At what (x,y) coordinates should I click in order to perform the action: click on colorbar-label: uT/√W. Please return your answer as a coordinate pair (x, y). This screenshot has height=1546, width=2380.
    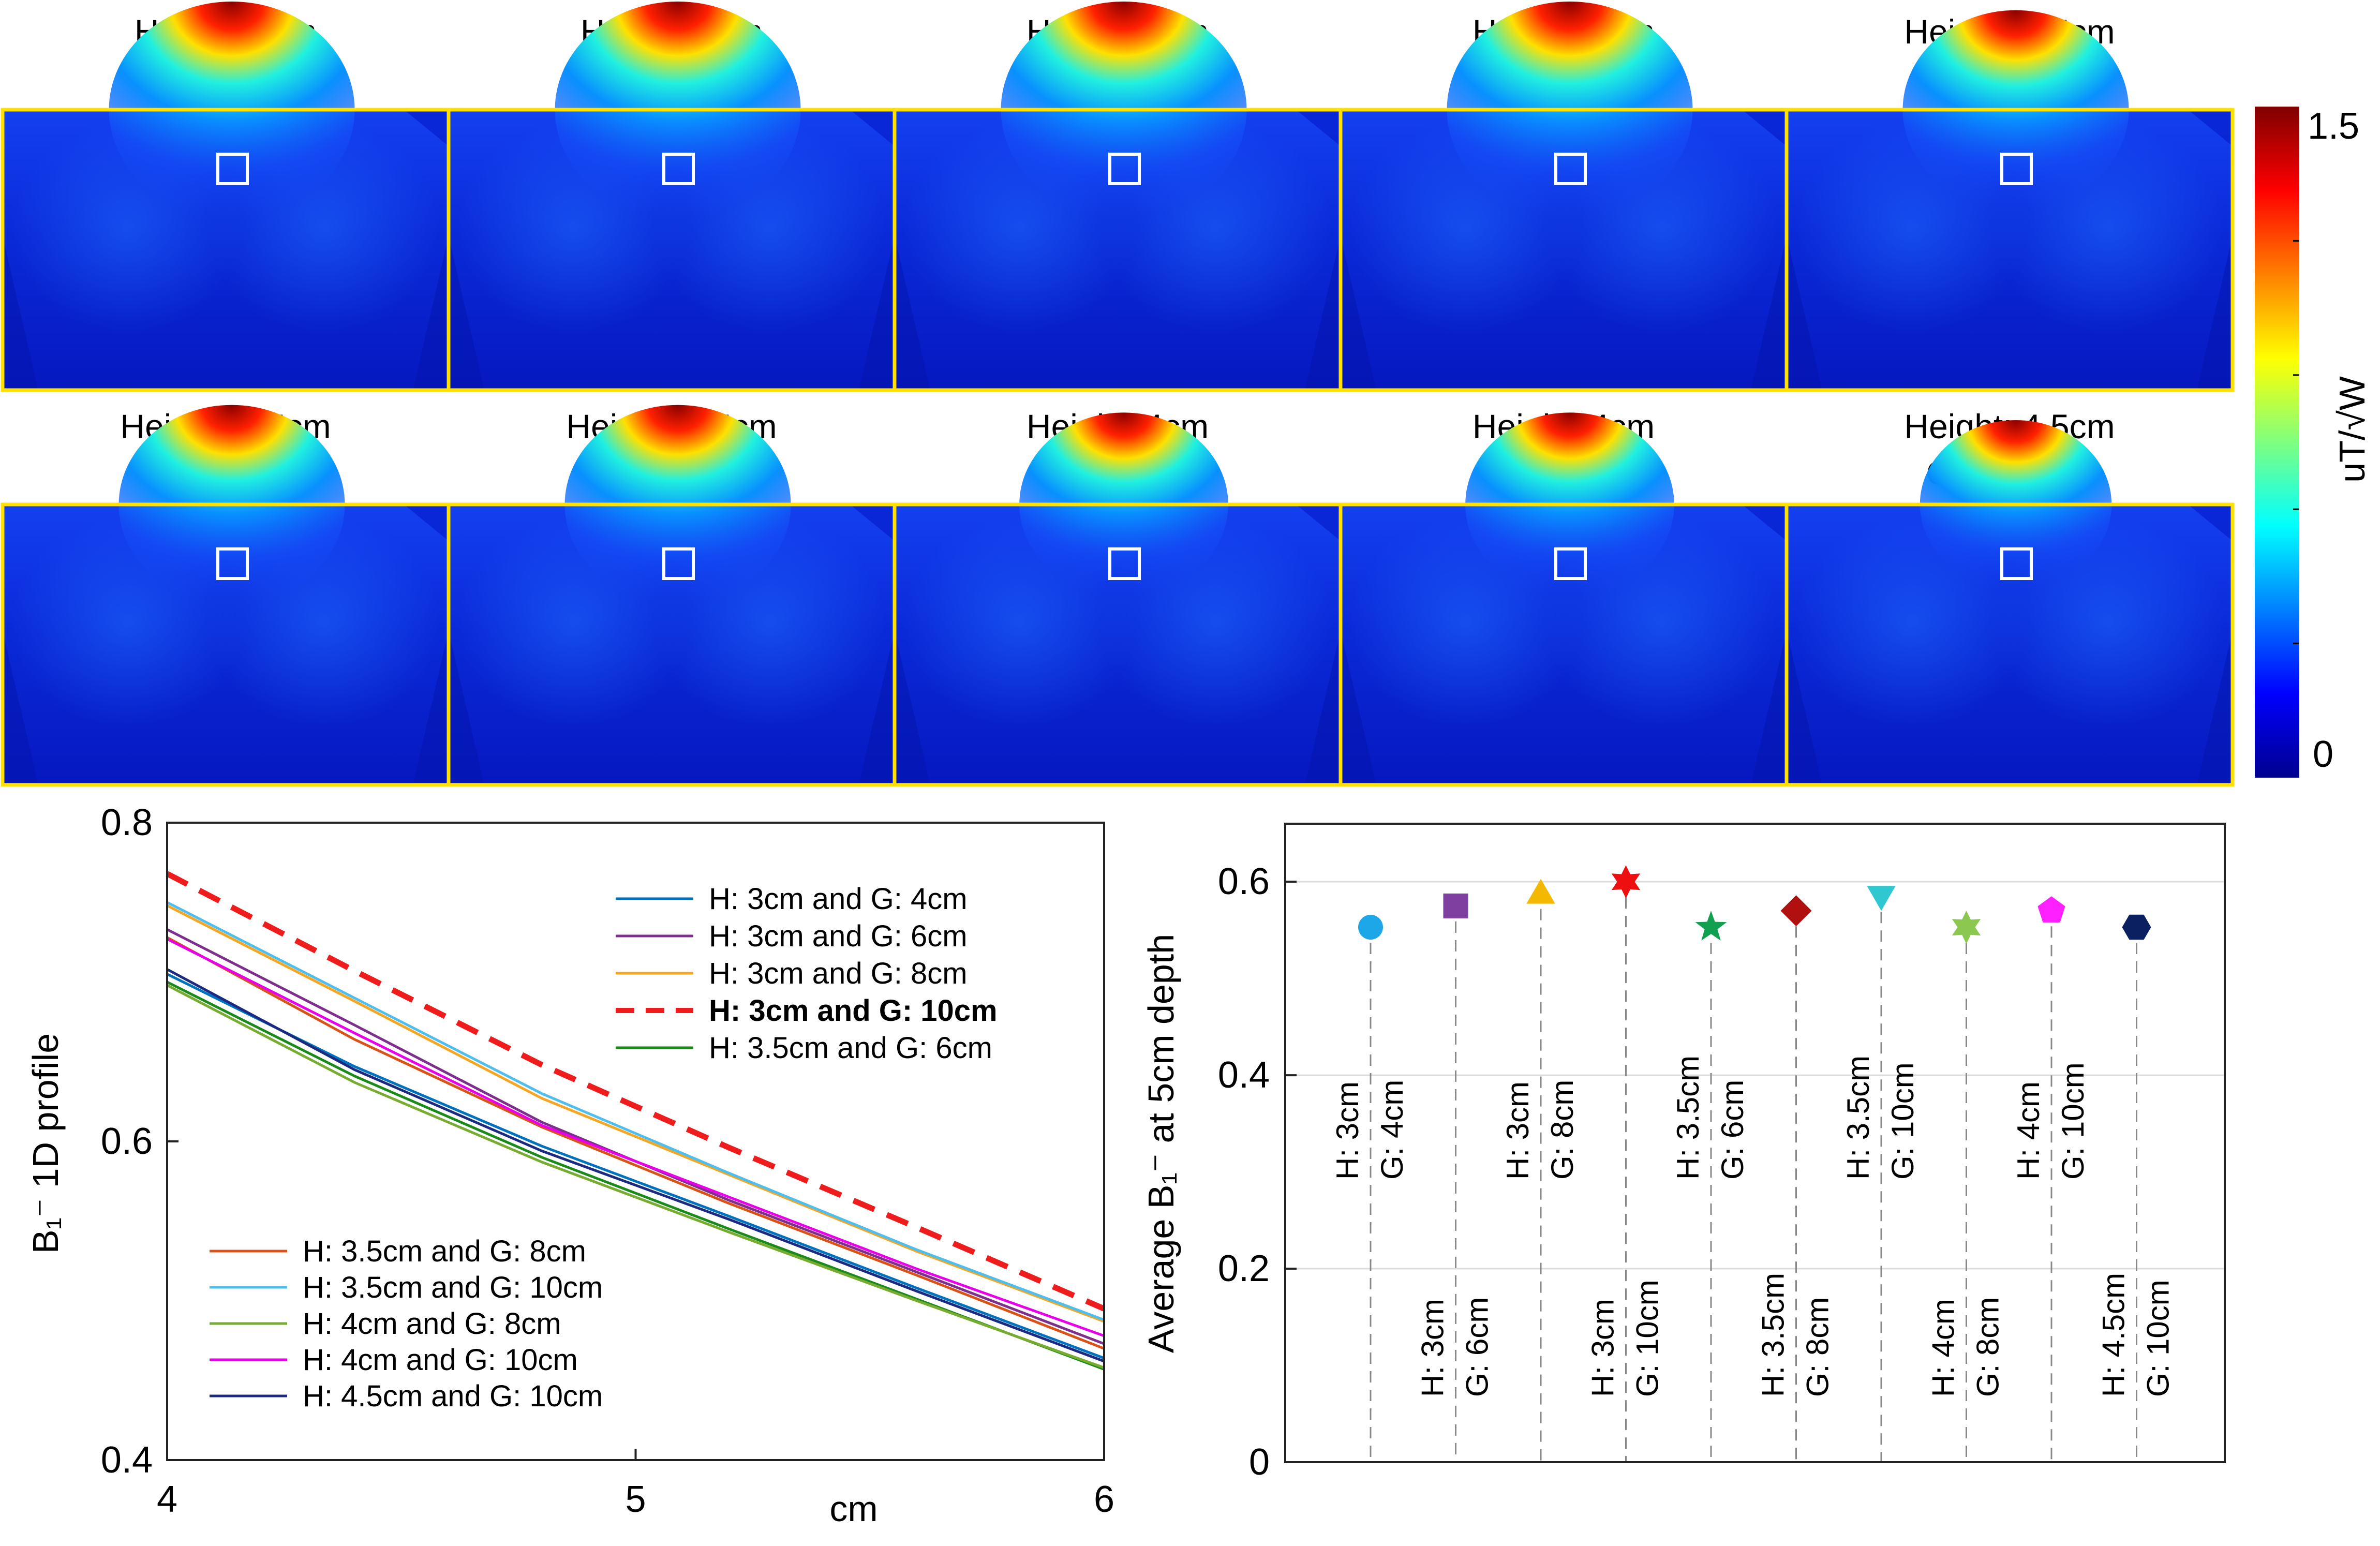
    Looking at the image, I should click on (2352, 429).